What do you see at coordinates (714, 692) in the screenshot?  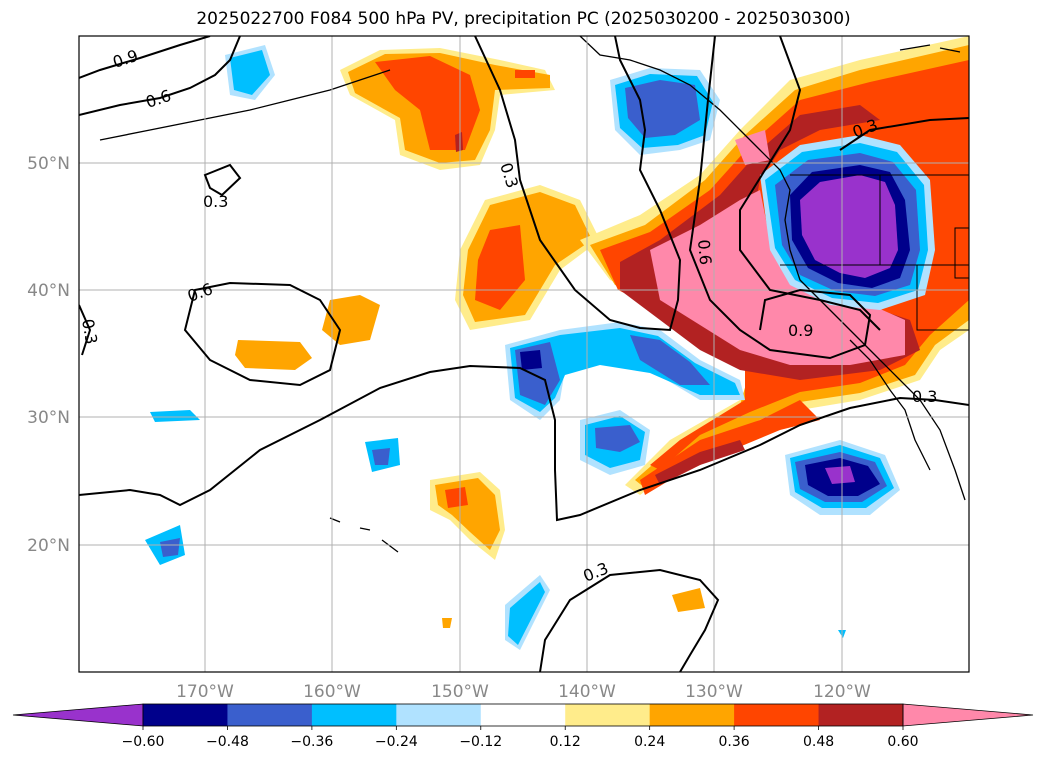 I see `lon-tick-label: 130°W` at bounding box center [714, 692].